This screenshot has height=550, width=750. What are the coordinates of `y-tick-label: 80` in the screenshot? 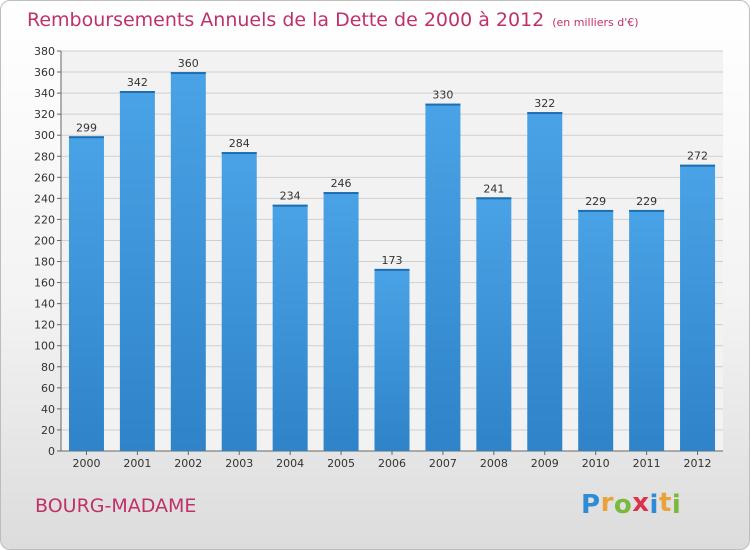 It's located at (48, 367).